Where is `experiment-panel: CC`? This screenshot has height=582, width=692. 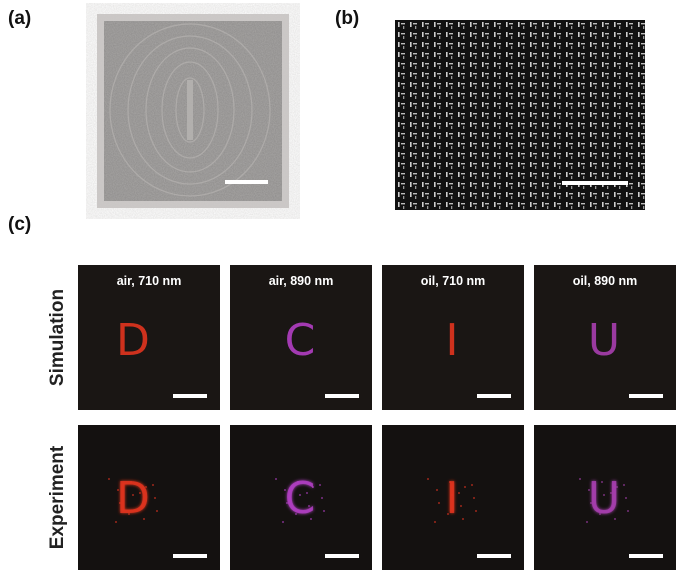
experiment-panel: CC is located at coordinates (301, 497).